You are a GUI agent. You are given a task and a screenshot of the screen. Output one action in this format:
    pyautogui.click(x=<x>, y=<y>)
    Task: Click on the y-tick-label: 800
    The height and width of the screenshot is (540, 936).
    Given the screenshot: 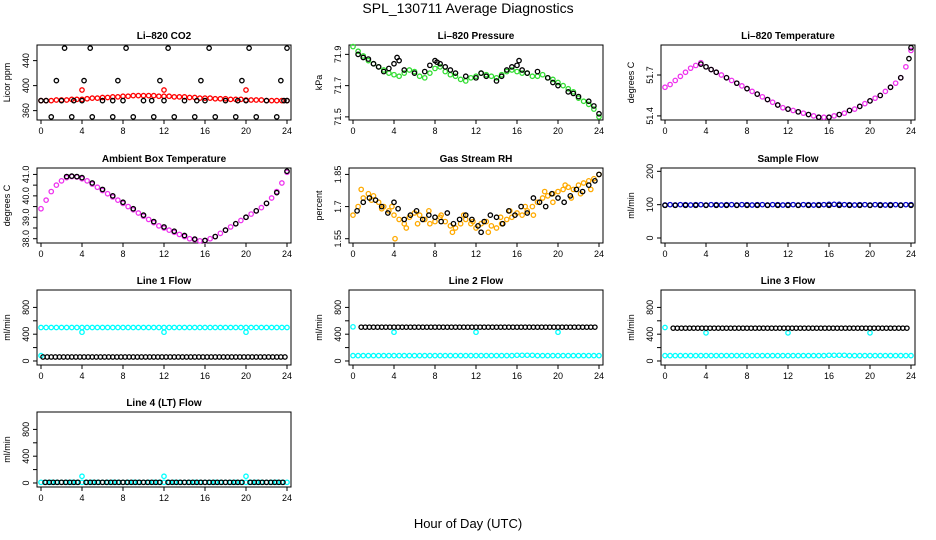 What is the action you would take?
    pyautogui.click(x=26, y=429)
    